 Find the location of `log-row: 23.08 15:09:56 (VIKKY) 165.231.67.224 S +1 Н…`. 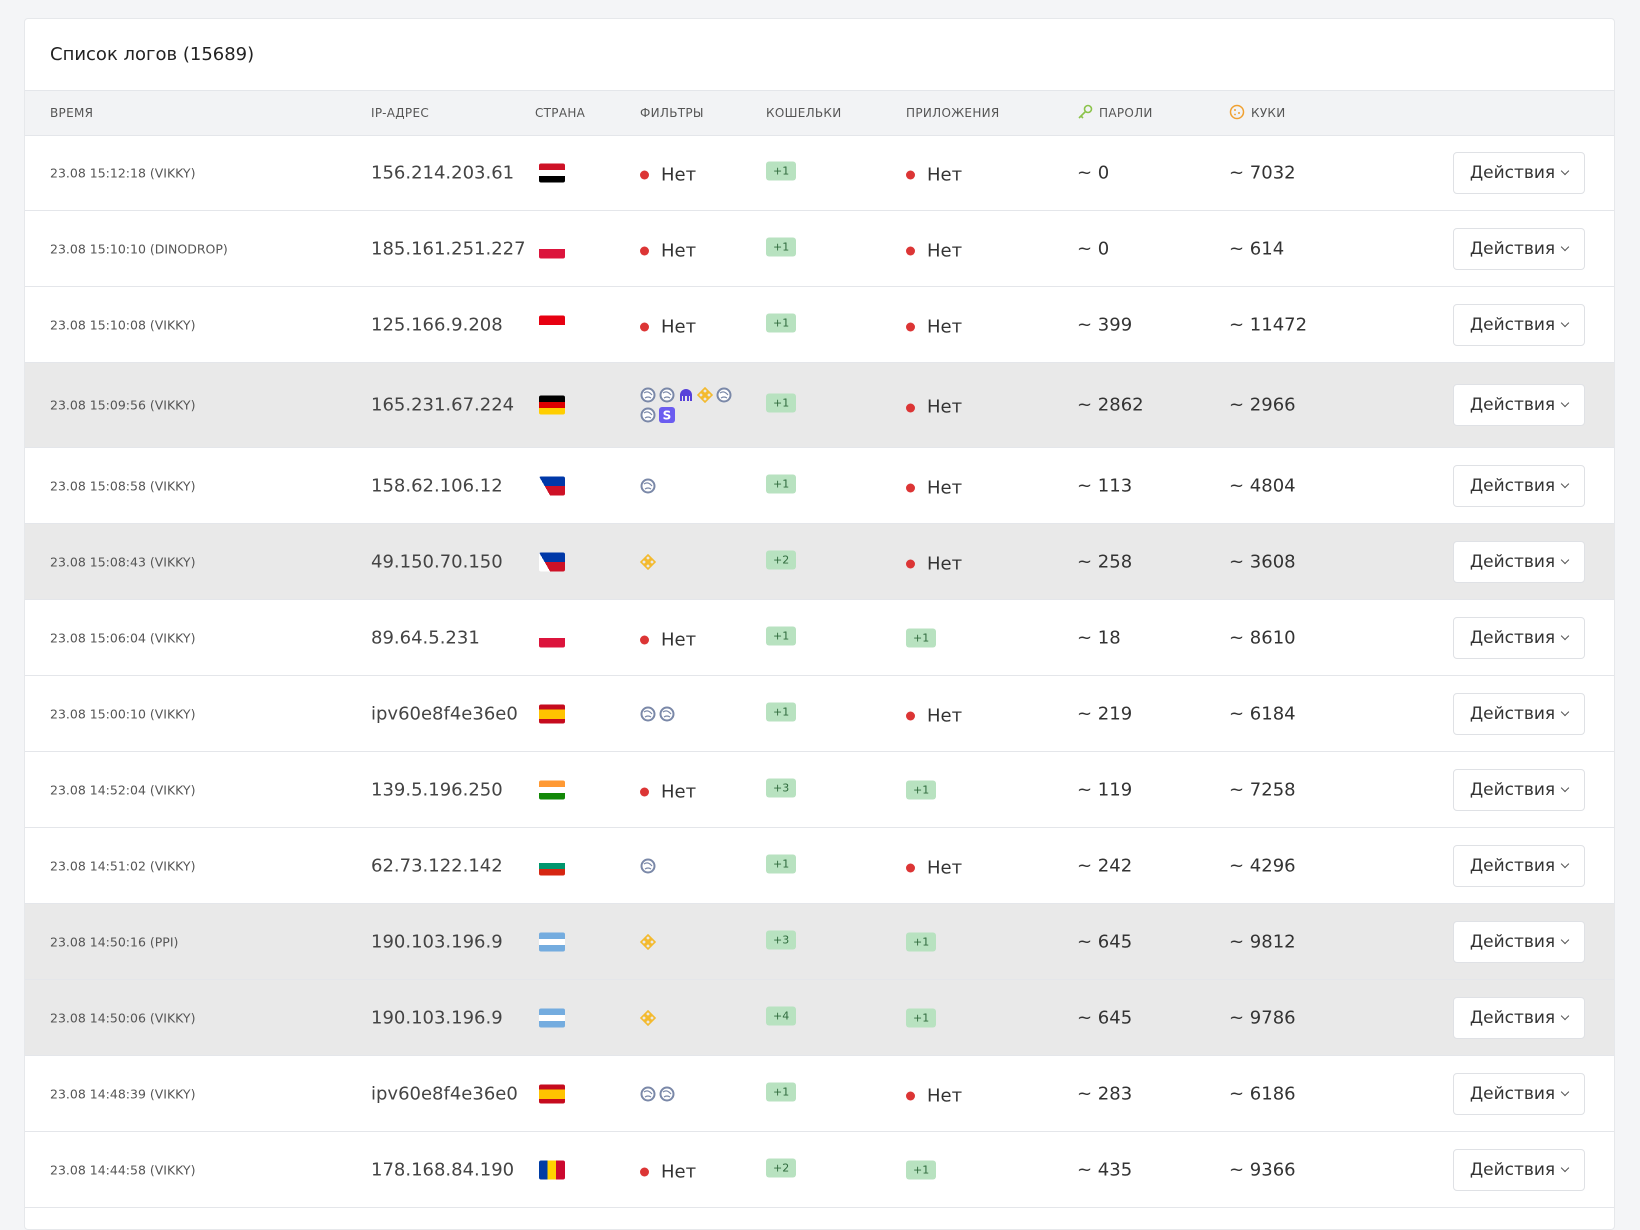

log-row: 23.08 15:09:56 (VIKKY) 165.231.67.224 S +1 Н… is located at coordinates (819, 405).